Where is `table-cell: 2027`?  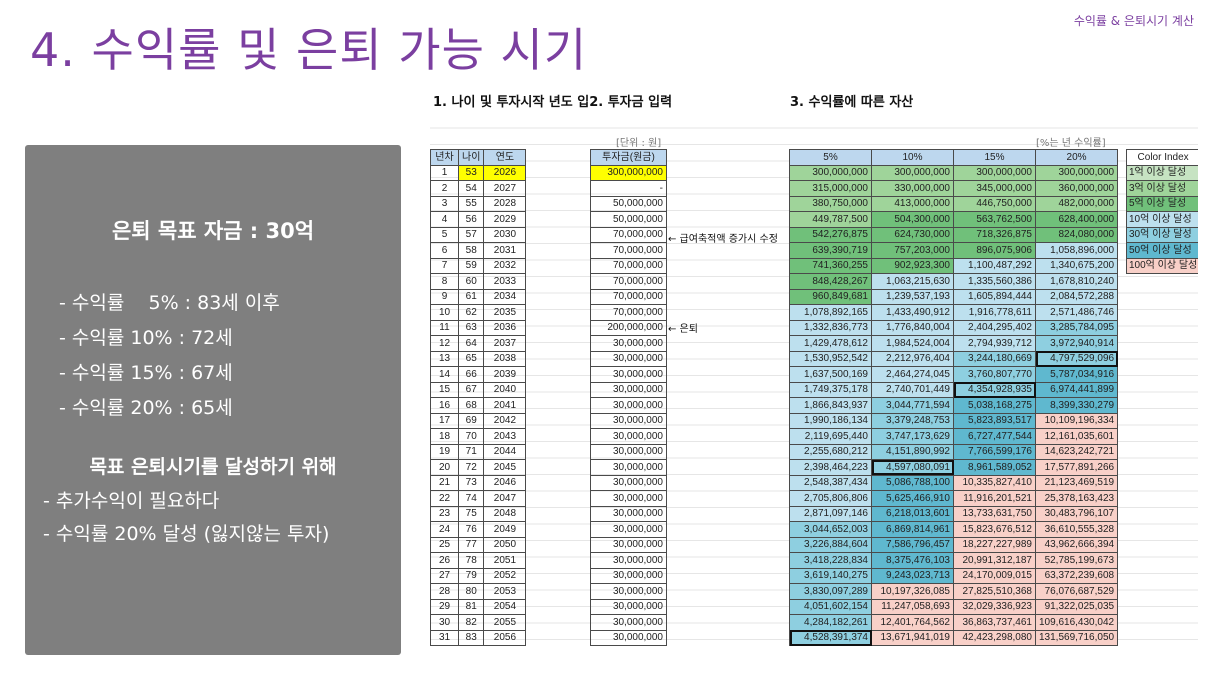
table-cell: 2027 is located at coordinates (505, 188).